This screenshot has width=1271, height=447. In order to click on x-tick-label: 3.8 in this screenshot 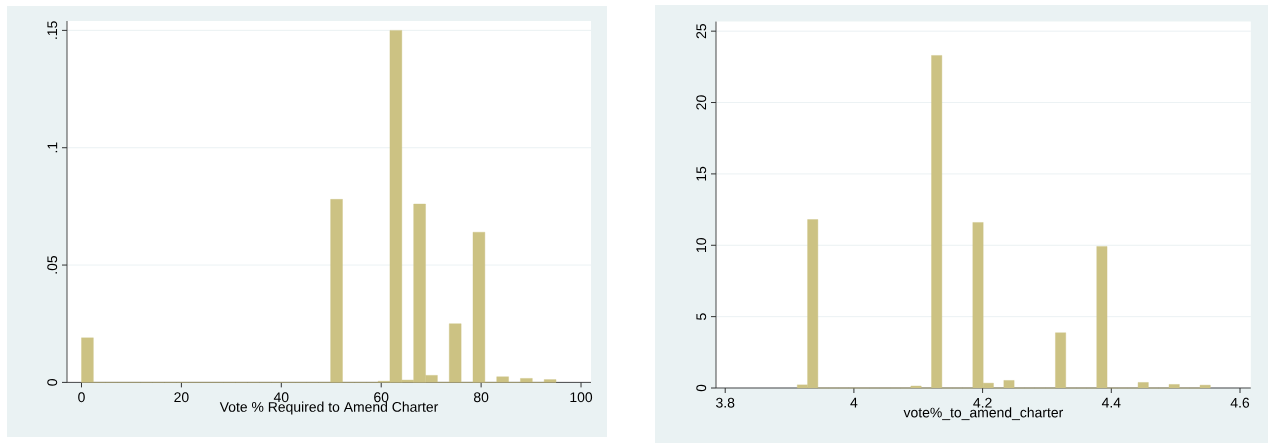, I will do `click(725, 402)`.